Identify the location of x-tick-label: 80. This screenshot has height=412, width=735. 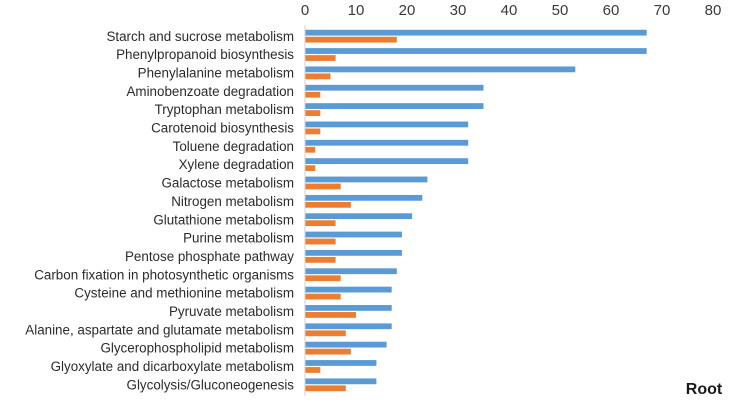
(713, 10).